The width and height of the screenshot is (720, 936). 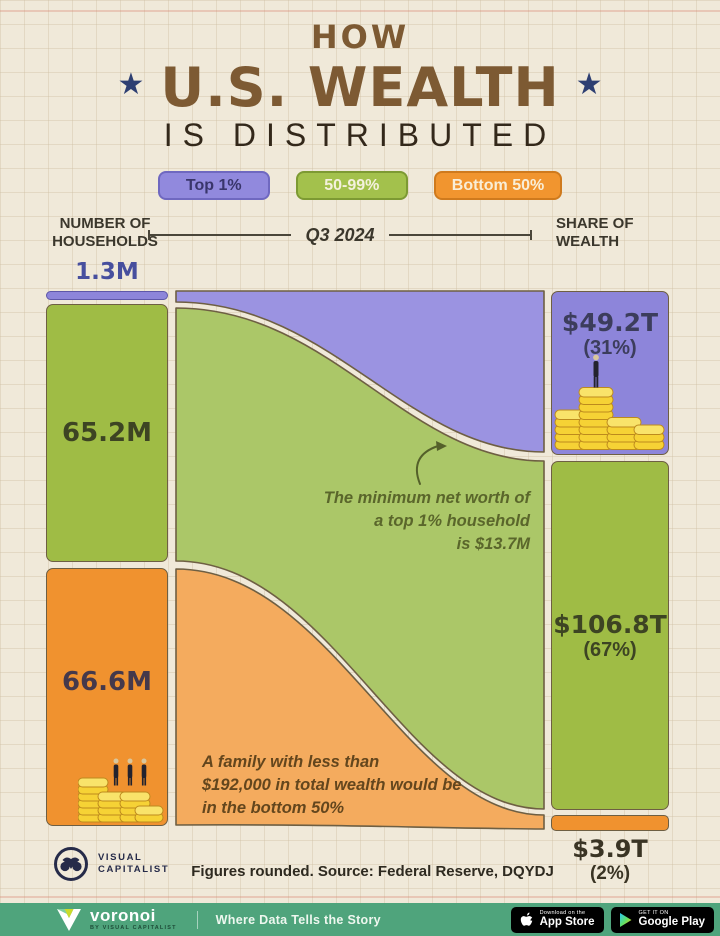 What do you see at coordinates (121, 790) in the screenshot?
I see `coins-illustration-bottom50` at bounding box center [121, 790].